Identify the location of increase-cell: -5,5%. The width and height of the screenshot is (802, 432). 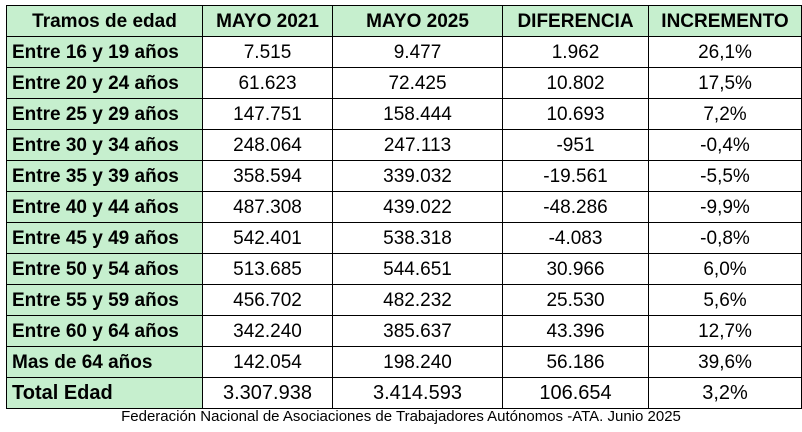
(725, 176).